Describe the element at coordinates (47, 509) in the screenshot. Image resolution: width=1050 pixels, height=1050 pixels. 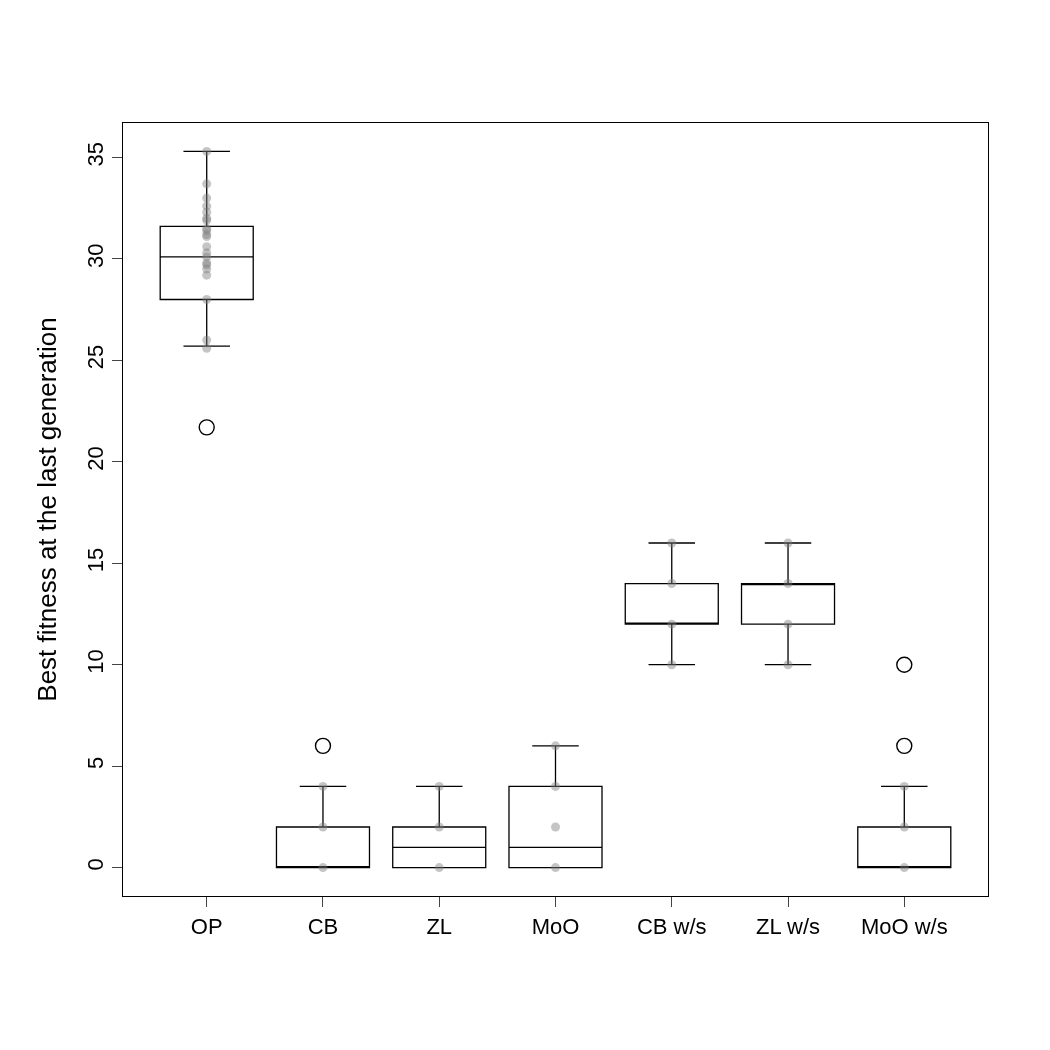
I see `y-axis-title: Best fitness at the last generation` at that location.